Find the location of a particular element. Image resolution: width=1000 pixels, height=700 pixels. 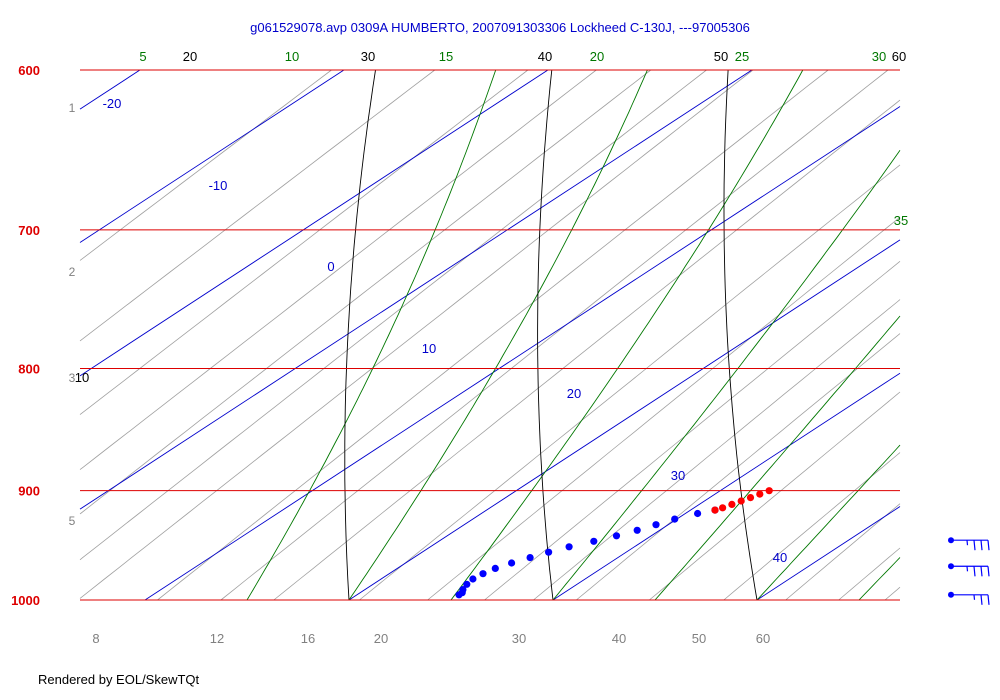

sounding-profile is located at coordinates (614, 543).